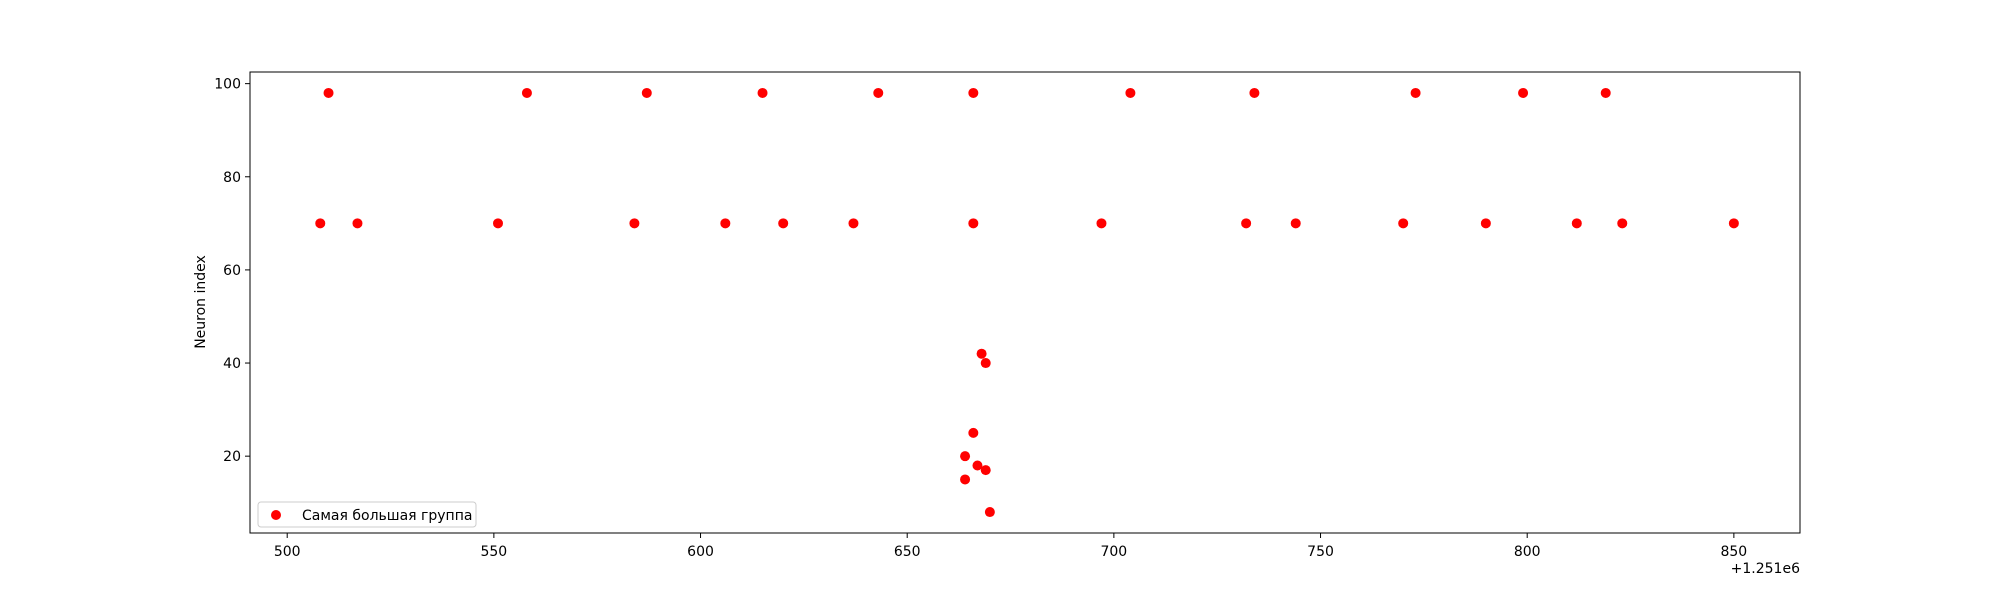 This screenshot has height=600, width=2000. What do you see at coordinates (232, 457) in the screenshot?
I see `y-tick-label: 20` at bounding box center [232, 457].